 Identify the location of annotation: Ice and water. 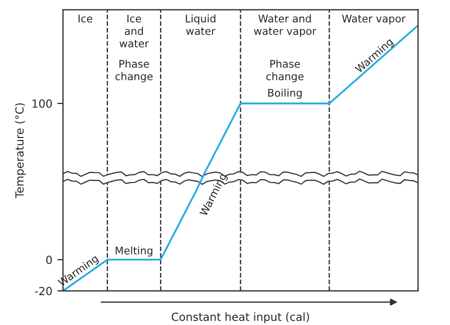
(134, 31).